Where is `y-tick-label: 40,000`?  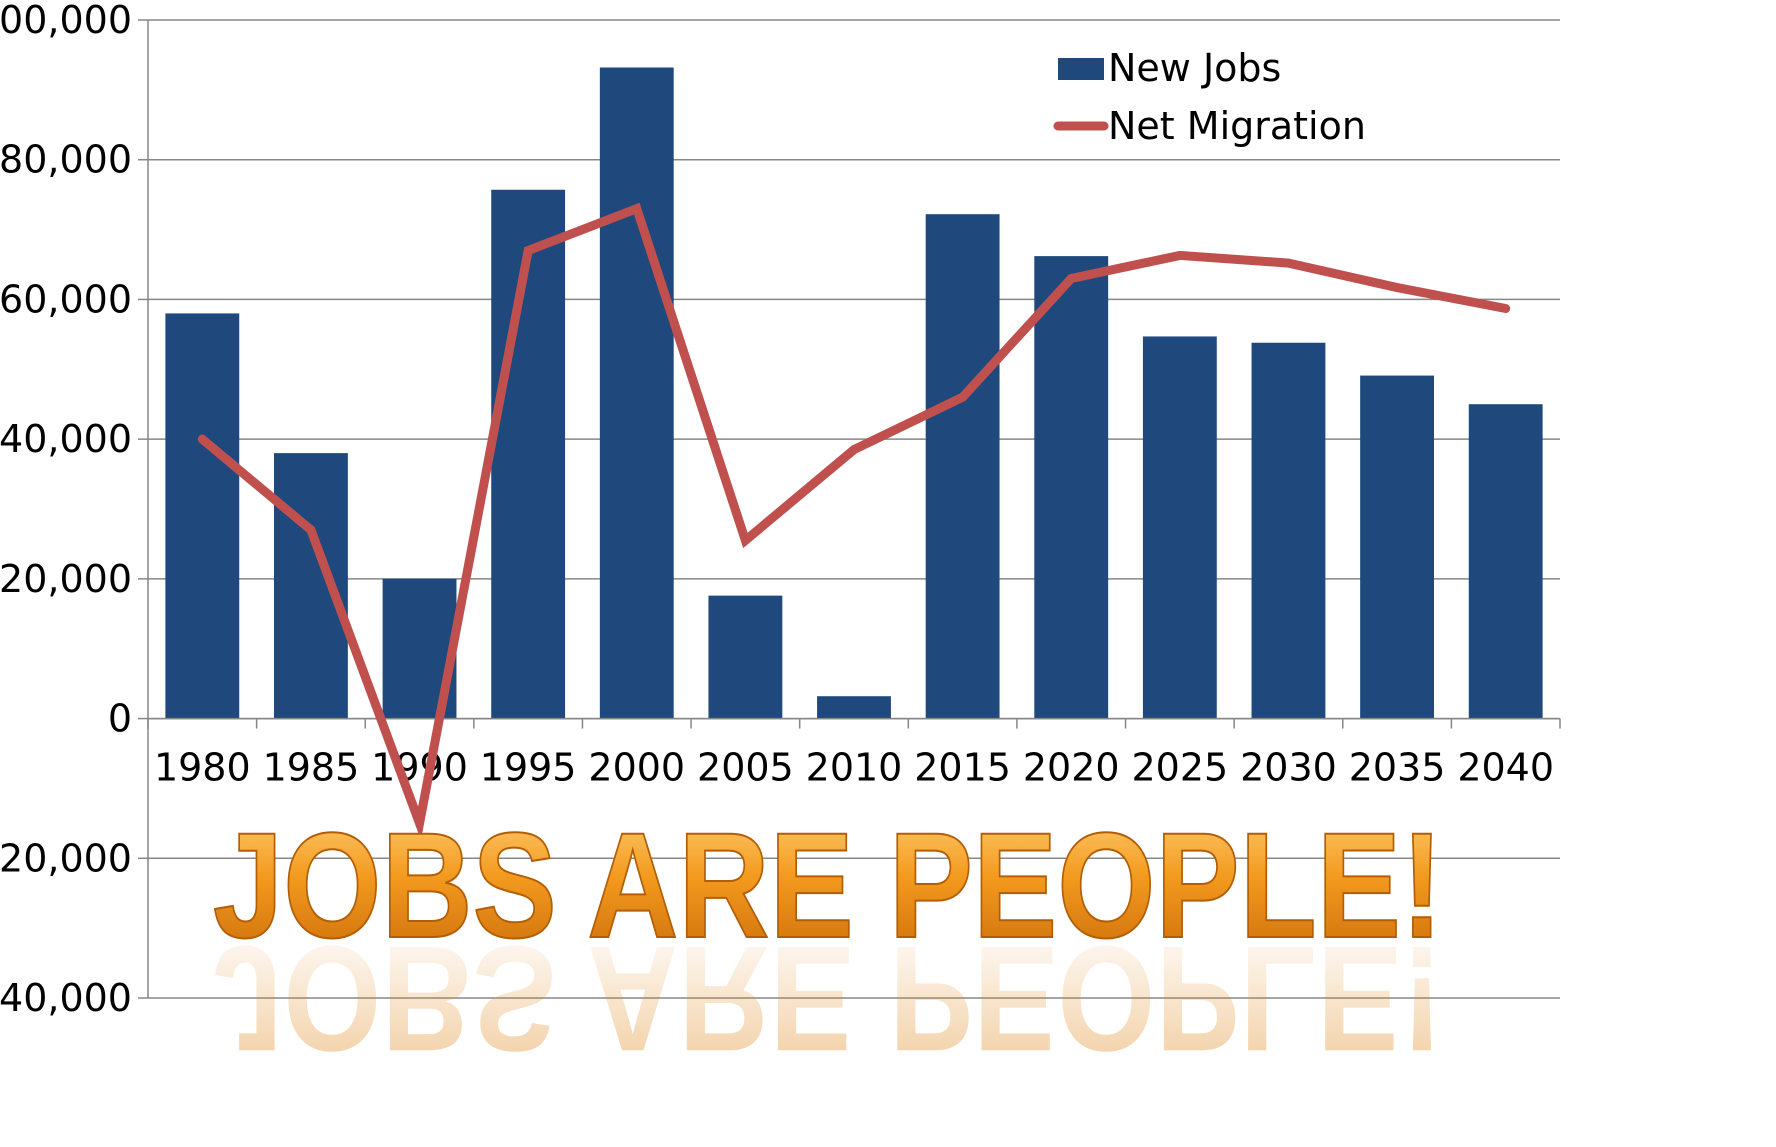 y-tick-label: 40,000 is located at coordinates (66, 439).